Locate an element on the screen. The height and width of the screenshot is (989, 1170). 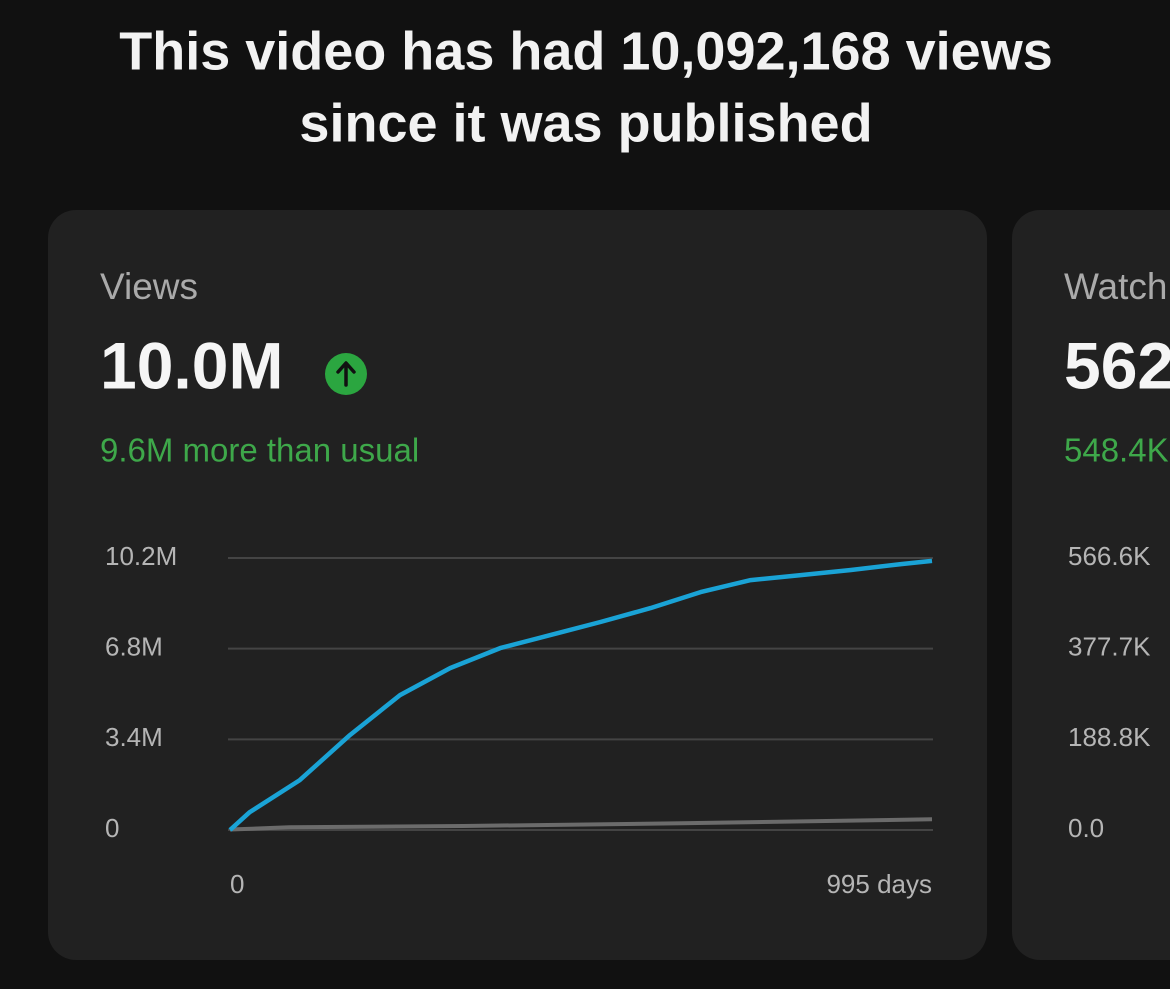
y-tick-label: 188.8K is located at coordinates (1109, 737).